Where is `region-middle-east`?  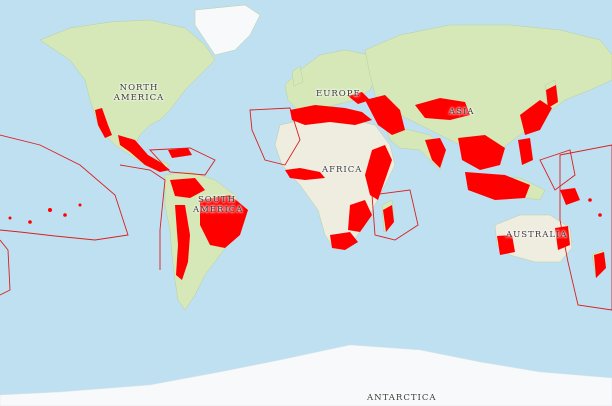 region-middle-east is located at coordinates (385, 115).